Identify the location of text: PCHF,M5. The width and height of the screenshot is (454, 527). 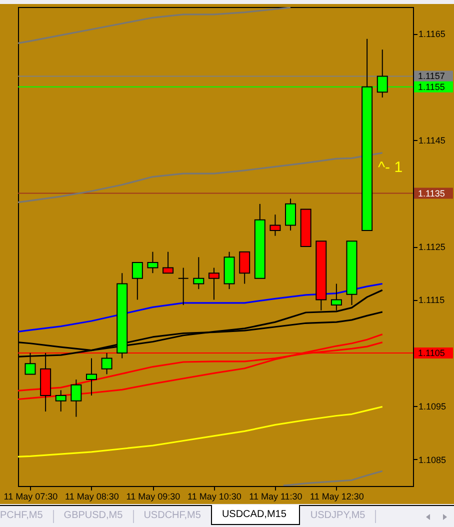
(22, 516).